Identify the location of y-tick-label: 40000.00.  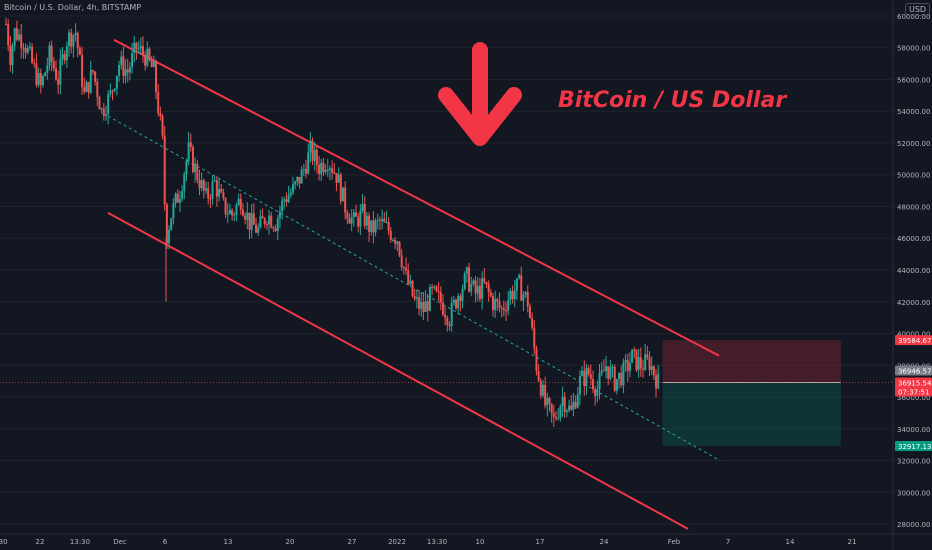
(913, 335).